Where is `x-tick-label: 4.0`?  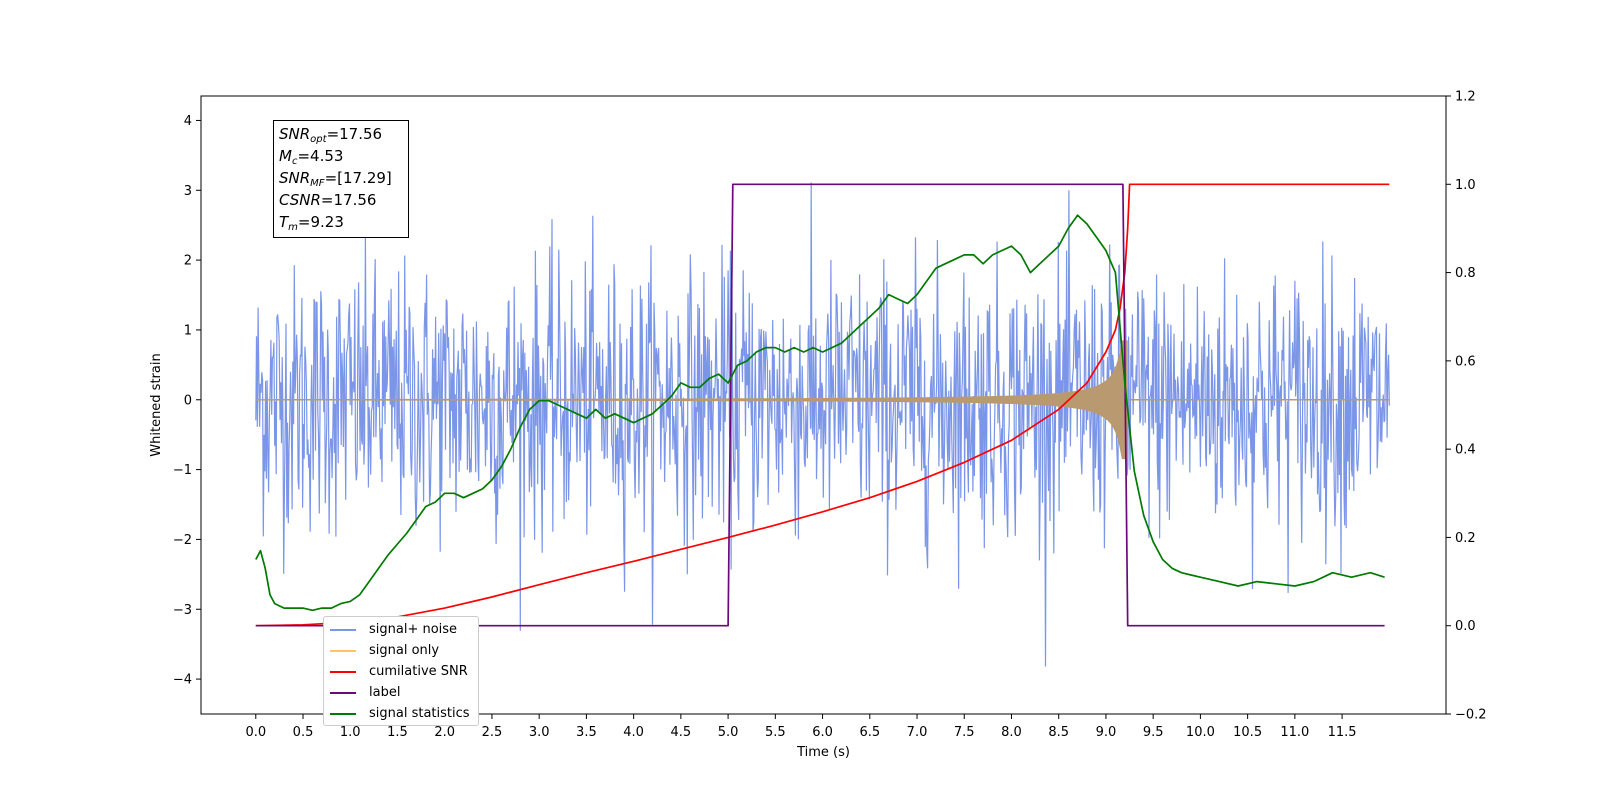 x-tick-label: 4.0 is located at coordinates (633, 732).